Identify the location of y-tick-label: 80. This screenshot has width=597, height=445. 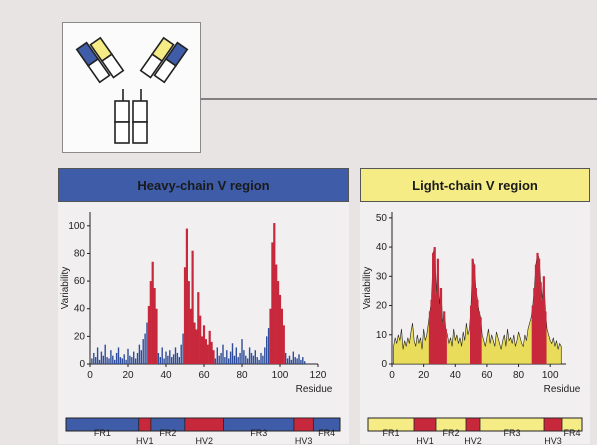
(80, 253).